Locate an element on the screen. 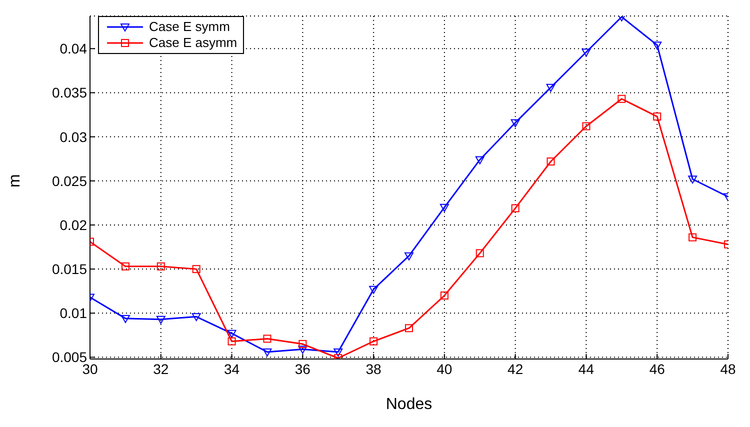  x-axis-title: Nodes is located at coordinates (409, 404).